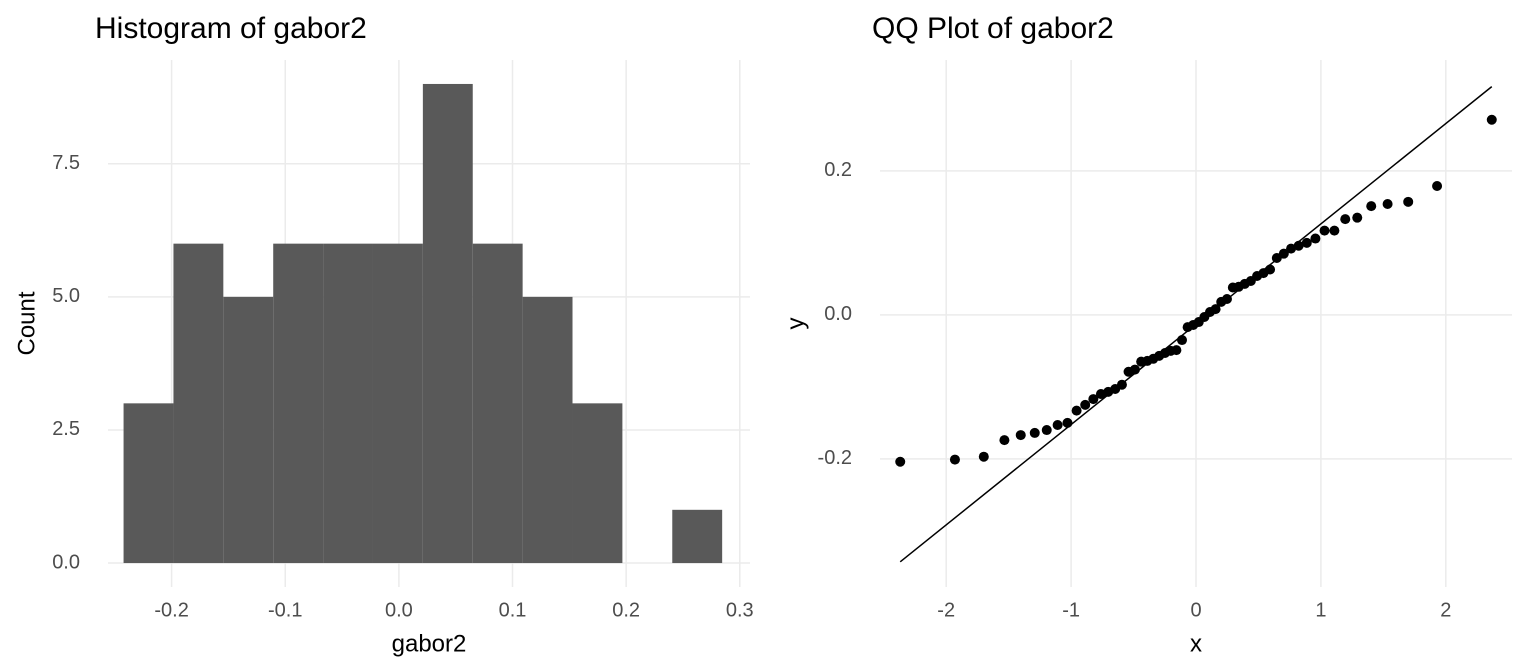 The width and height of the screenshot is (1536, 672). What do you see at coordinates (66, 429) in the screenshot?
I see `y-tick-label: 2.5` at bounding box center [66, 429].